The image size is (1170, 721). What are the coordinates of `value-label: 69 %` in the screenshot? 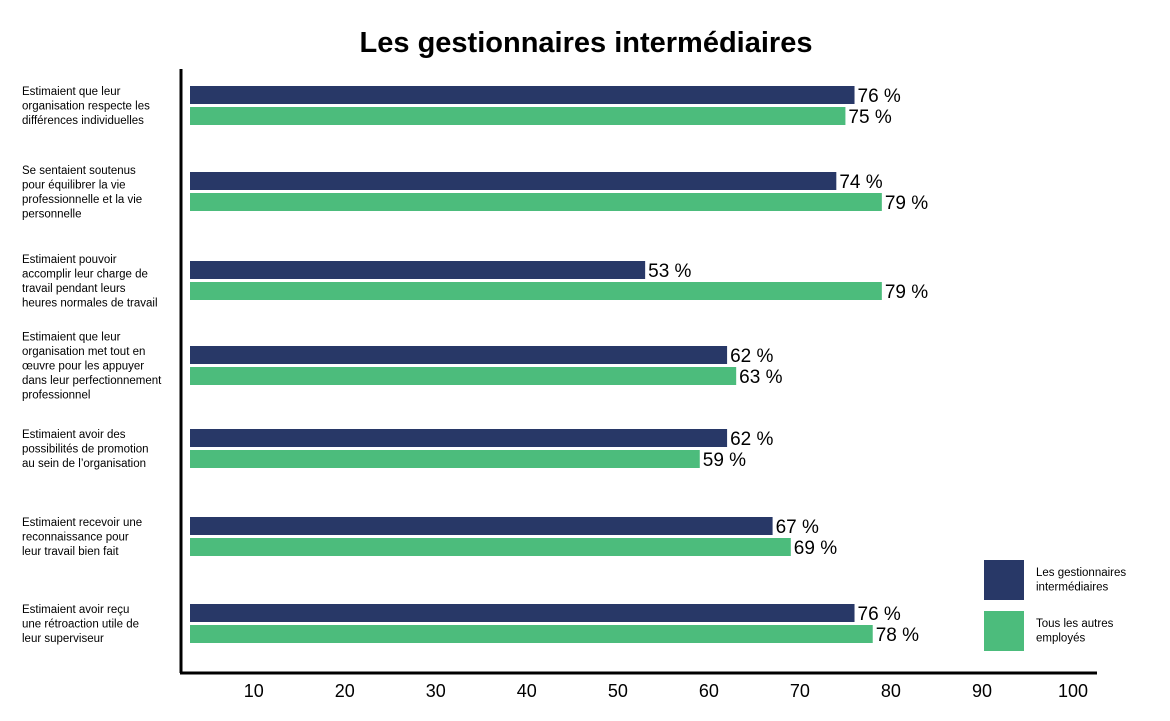 It's located at (815, 548).